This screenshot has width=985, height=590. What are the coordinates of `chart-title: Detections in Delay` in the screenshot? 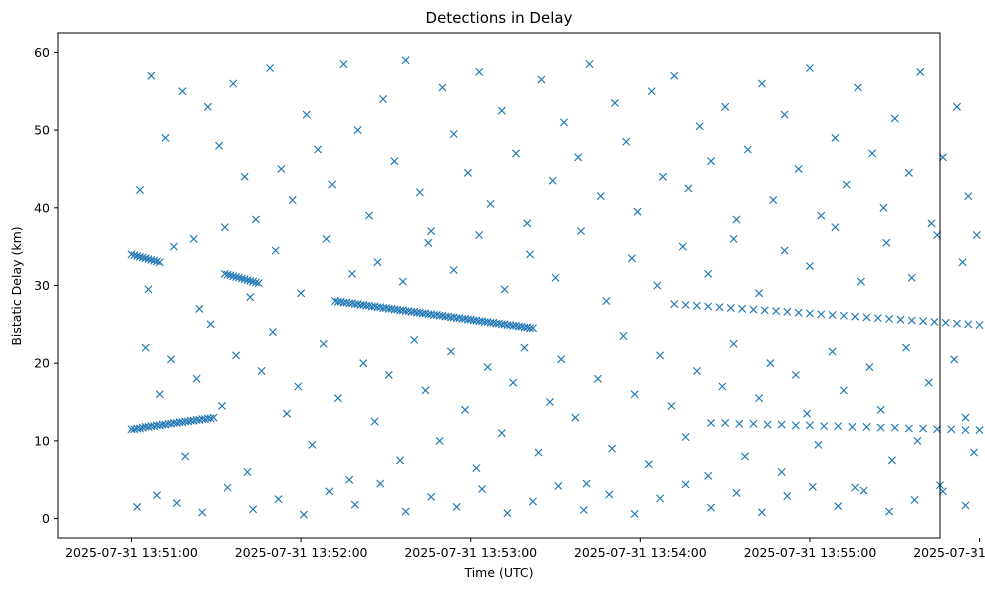 It's located at (499, 18).